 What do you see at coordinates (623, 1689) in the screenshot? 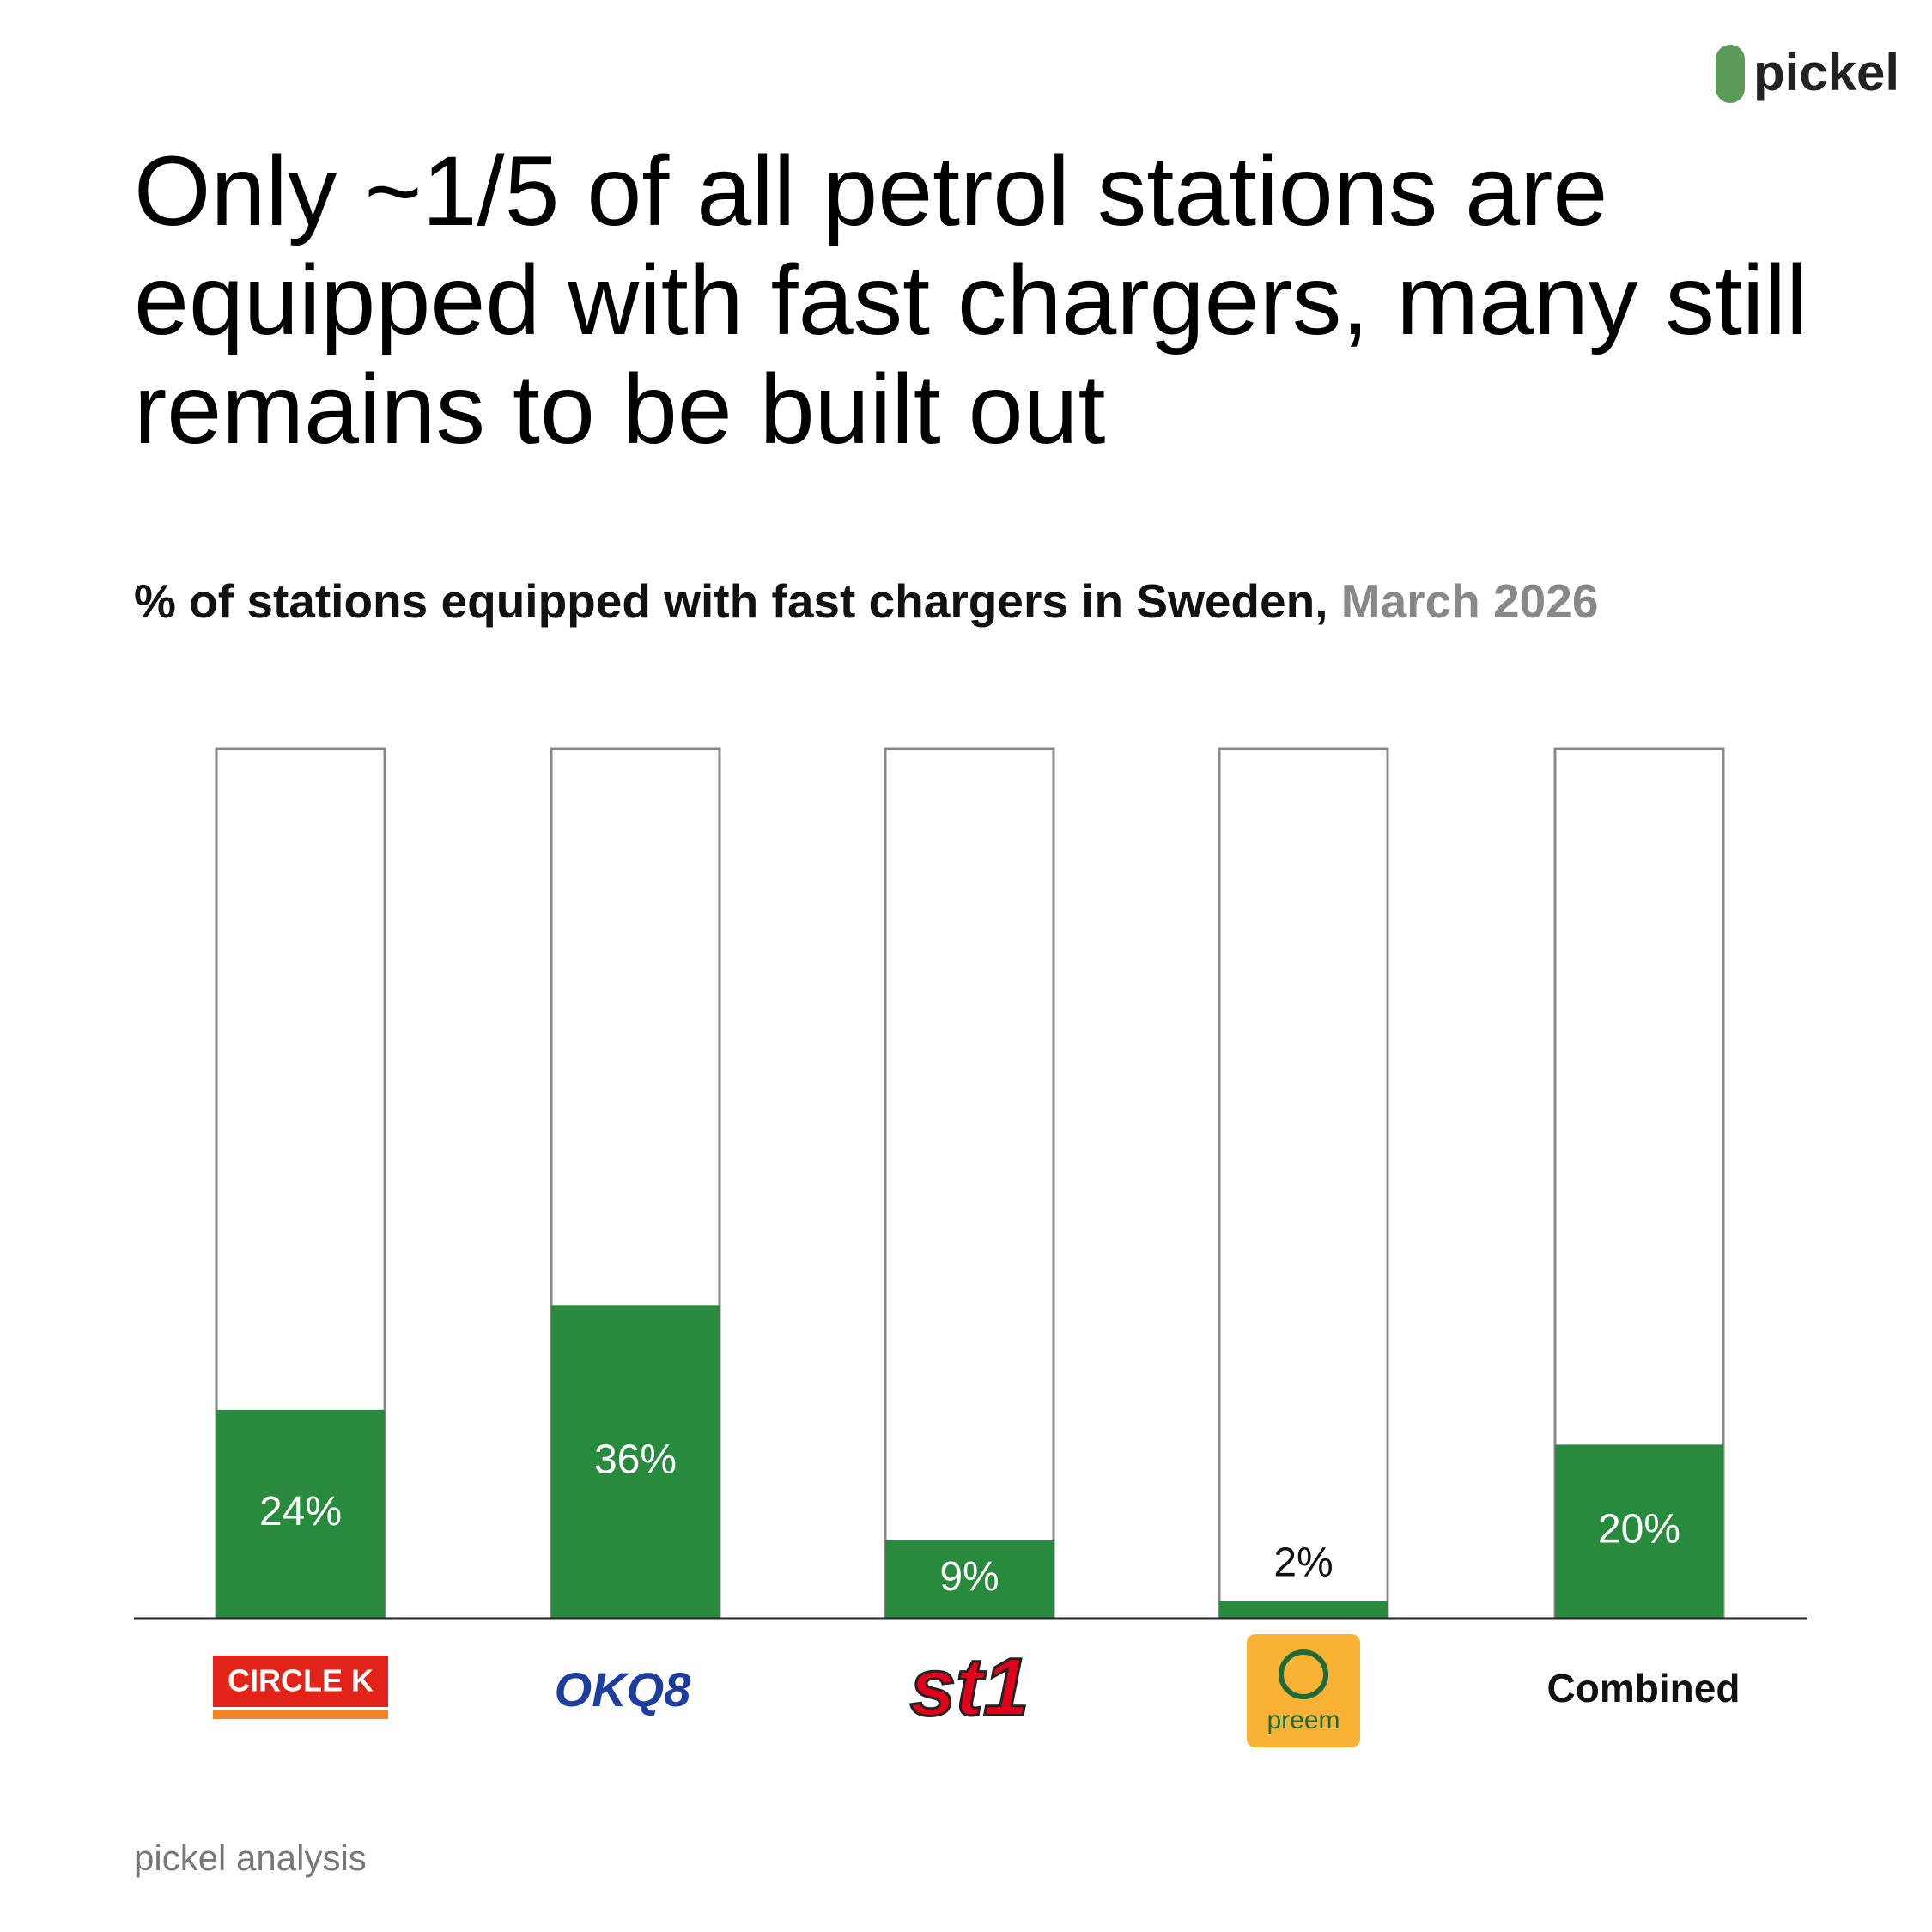
I see `category-label: OKQ8` at bounding box center [623, 1689].